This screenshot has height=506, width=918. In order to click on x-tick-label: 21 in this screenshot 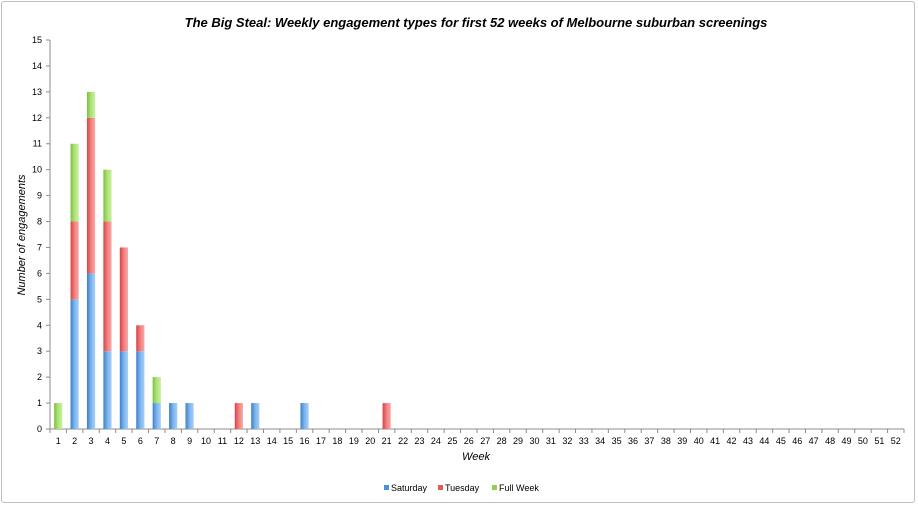, I will do `click(387, 441)`.